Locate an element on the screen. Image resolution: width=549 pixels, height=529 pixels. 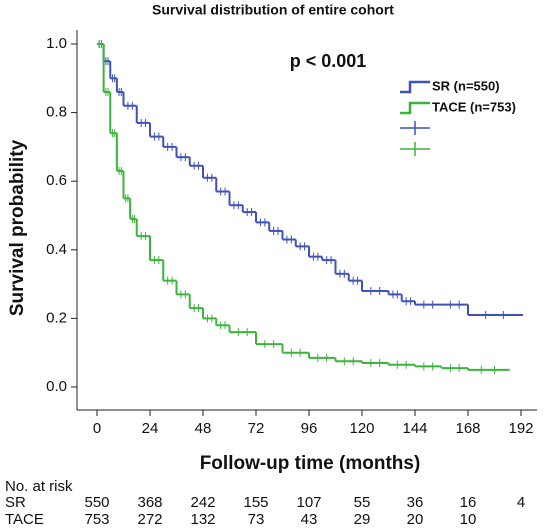
legend-label: SR (n=550) is located at coordinates (466, 85).